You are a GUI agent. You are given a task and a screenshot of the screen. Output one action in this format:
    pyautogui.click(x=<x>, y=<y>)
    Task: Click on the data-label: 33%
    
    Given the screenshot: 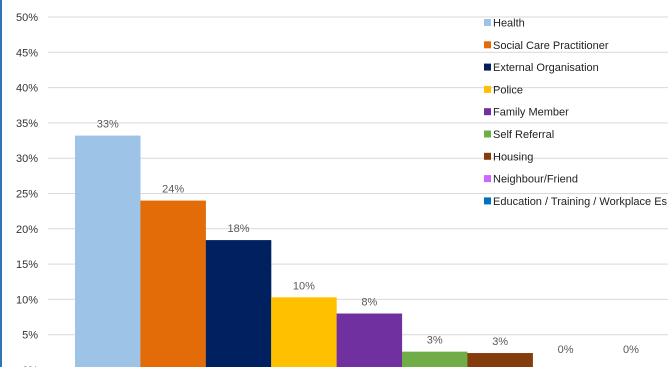 What is the action you would take?
    pyautogui.click(x=108, y=125)
    